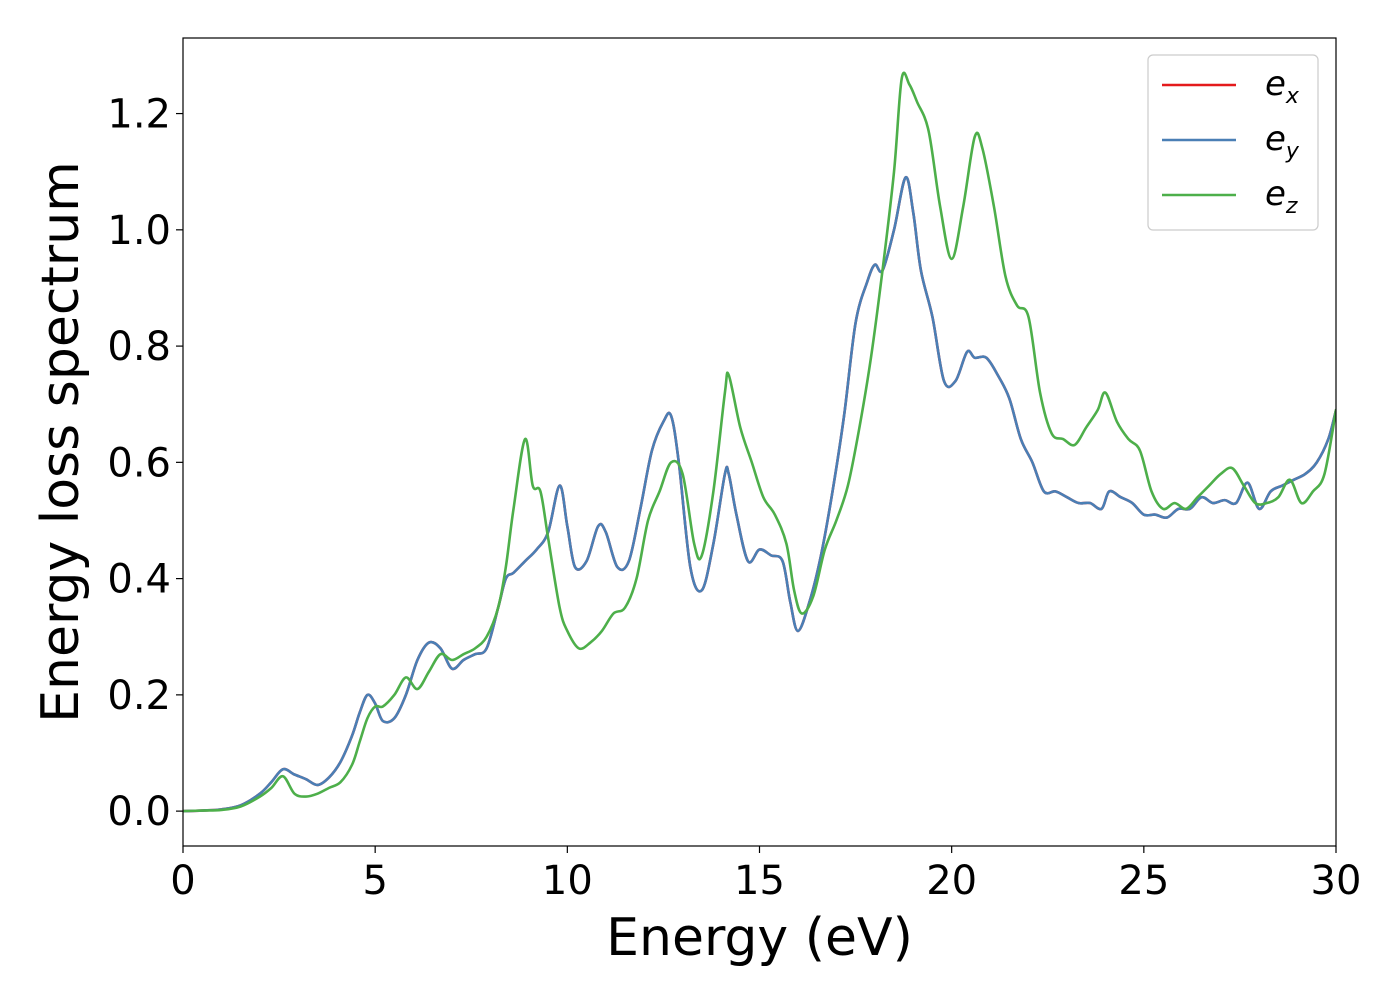  I want to click on x-axis-ticks: 0 5 10 15 20 25 30, so click(765, 875).